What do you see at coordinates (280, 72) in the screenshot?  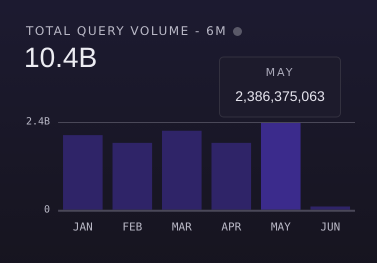 I see `text: MAY` at bounding box center [280, 72].